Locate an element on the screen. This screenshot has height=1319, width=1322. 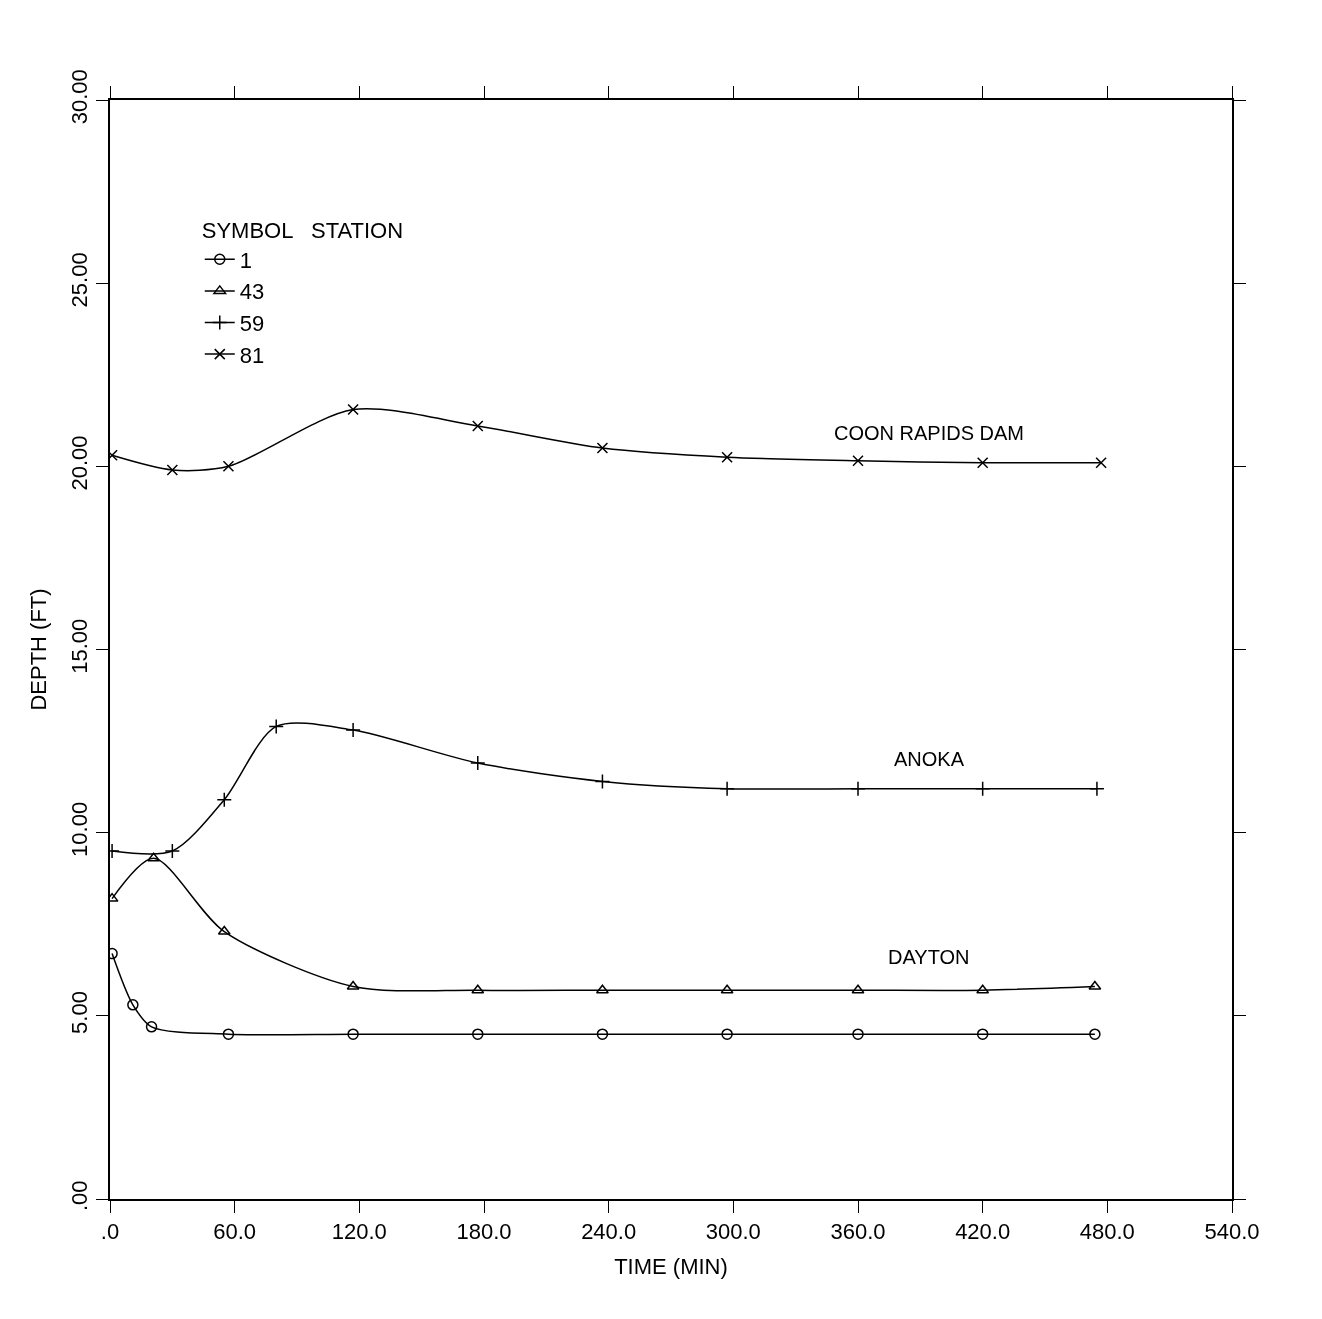
y-tick-label: 5.00 is located at coordinates (80, 1012).